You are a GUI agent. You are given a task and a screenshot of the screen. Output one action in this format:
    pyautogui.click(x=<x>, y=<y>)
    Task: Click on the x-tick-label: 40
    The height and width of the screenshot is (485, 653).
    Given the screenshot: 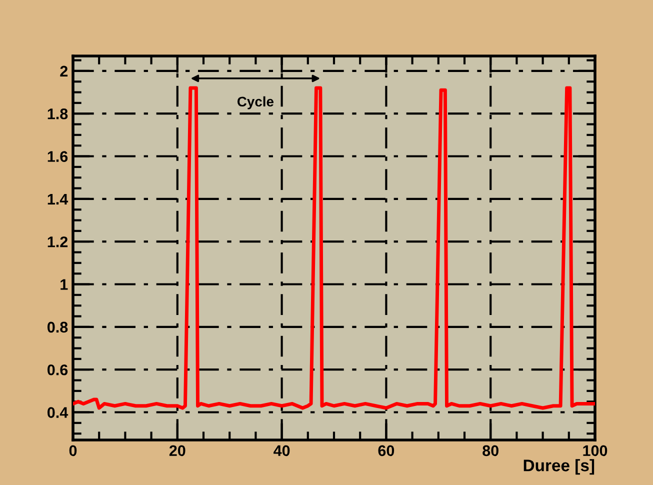 What is the action you would take?
    pyautogui.click(x=282, y=450)
    